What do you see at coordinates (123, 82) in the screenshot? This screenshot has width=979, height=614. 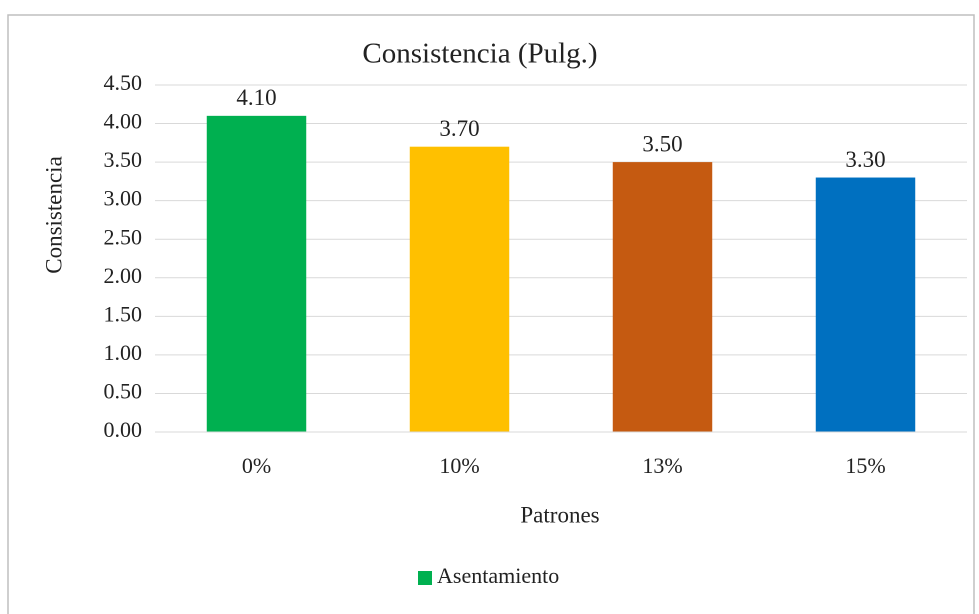 I see `y-tick-label: 4.50` at bounding box center [123, 82].